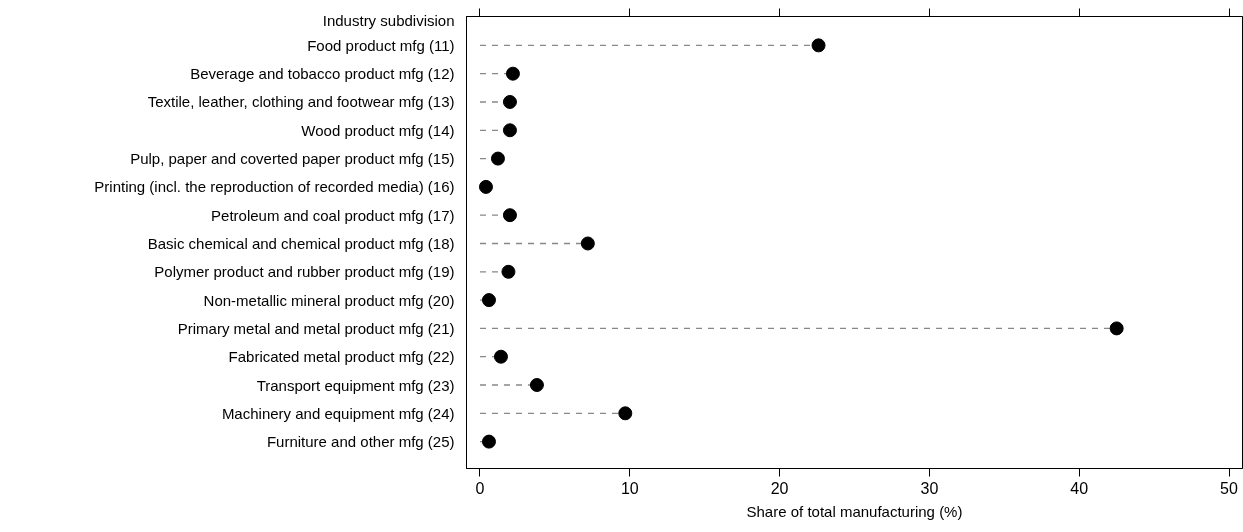 The width and height of the screenshot is (1243, 532). What do you see at coordinates (1079, 488) in the screenshot?
I see `x-tick-label: 40` at bounding box center [1079, 488].